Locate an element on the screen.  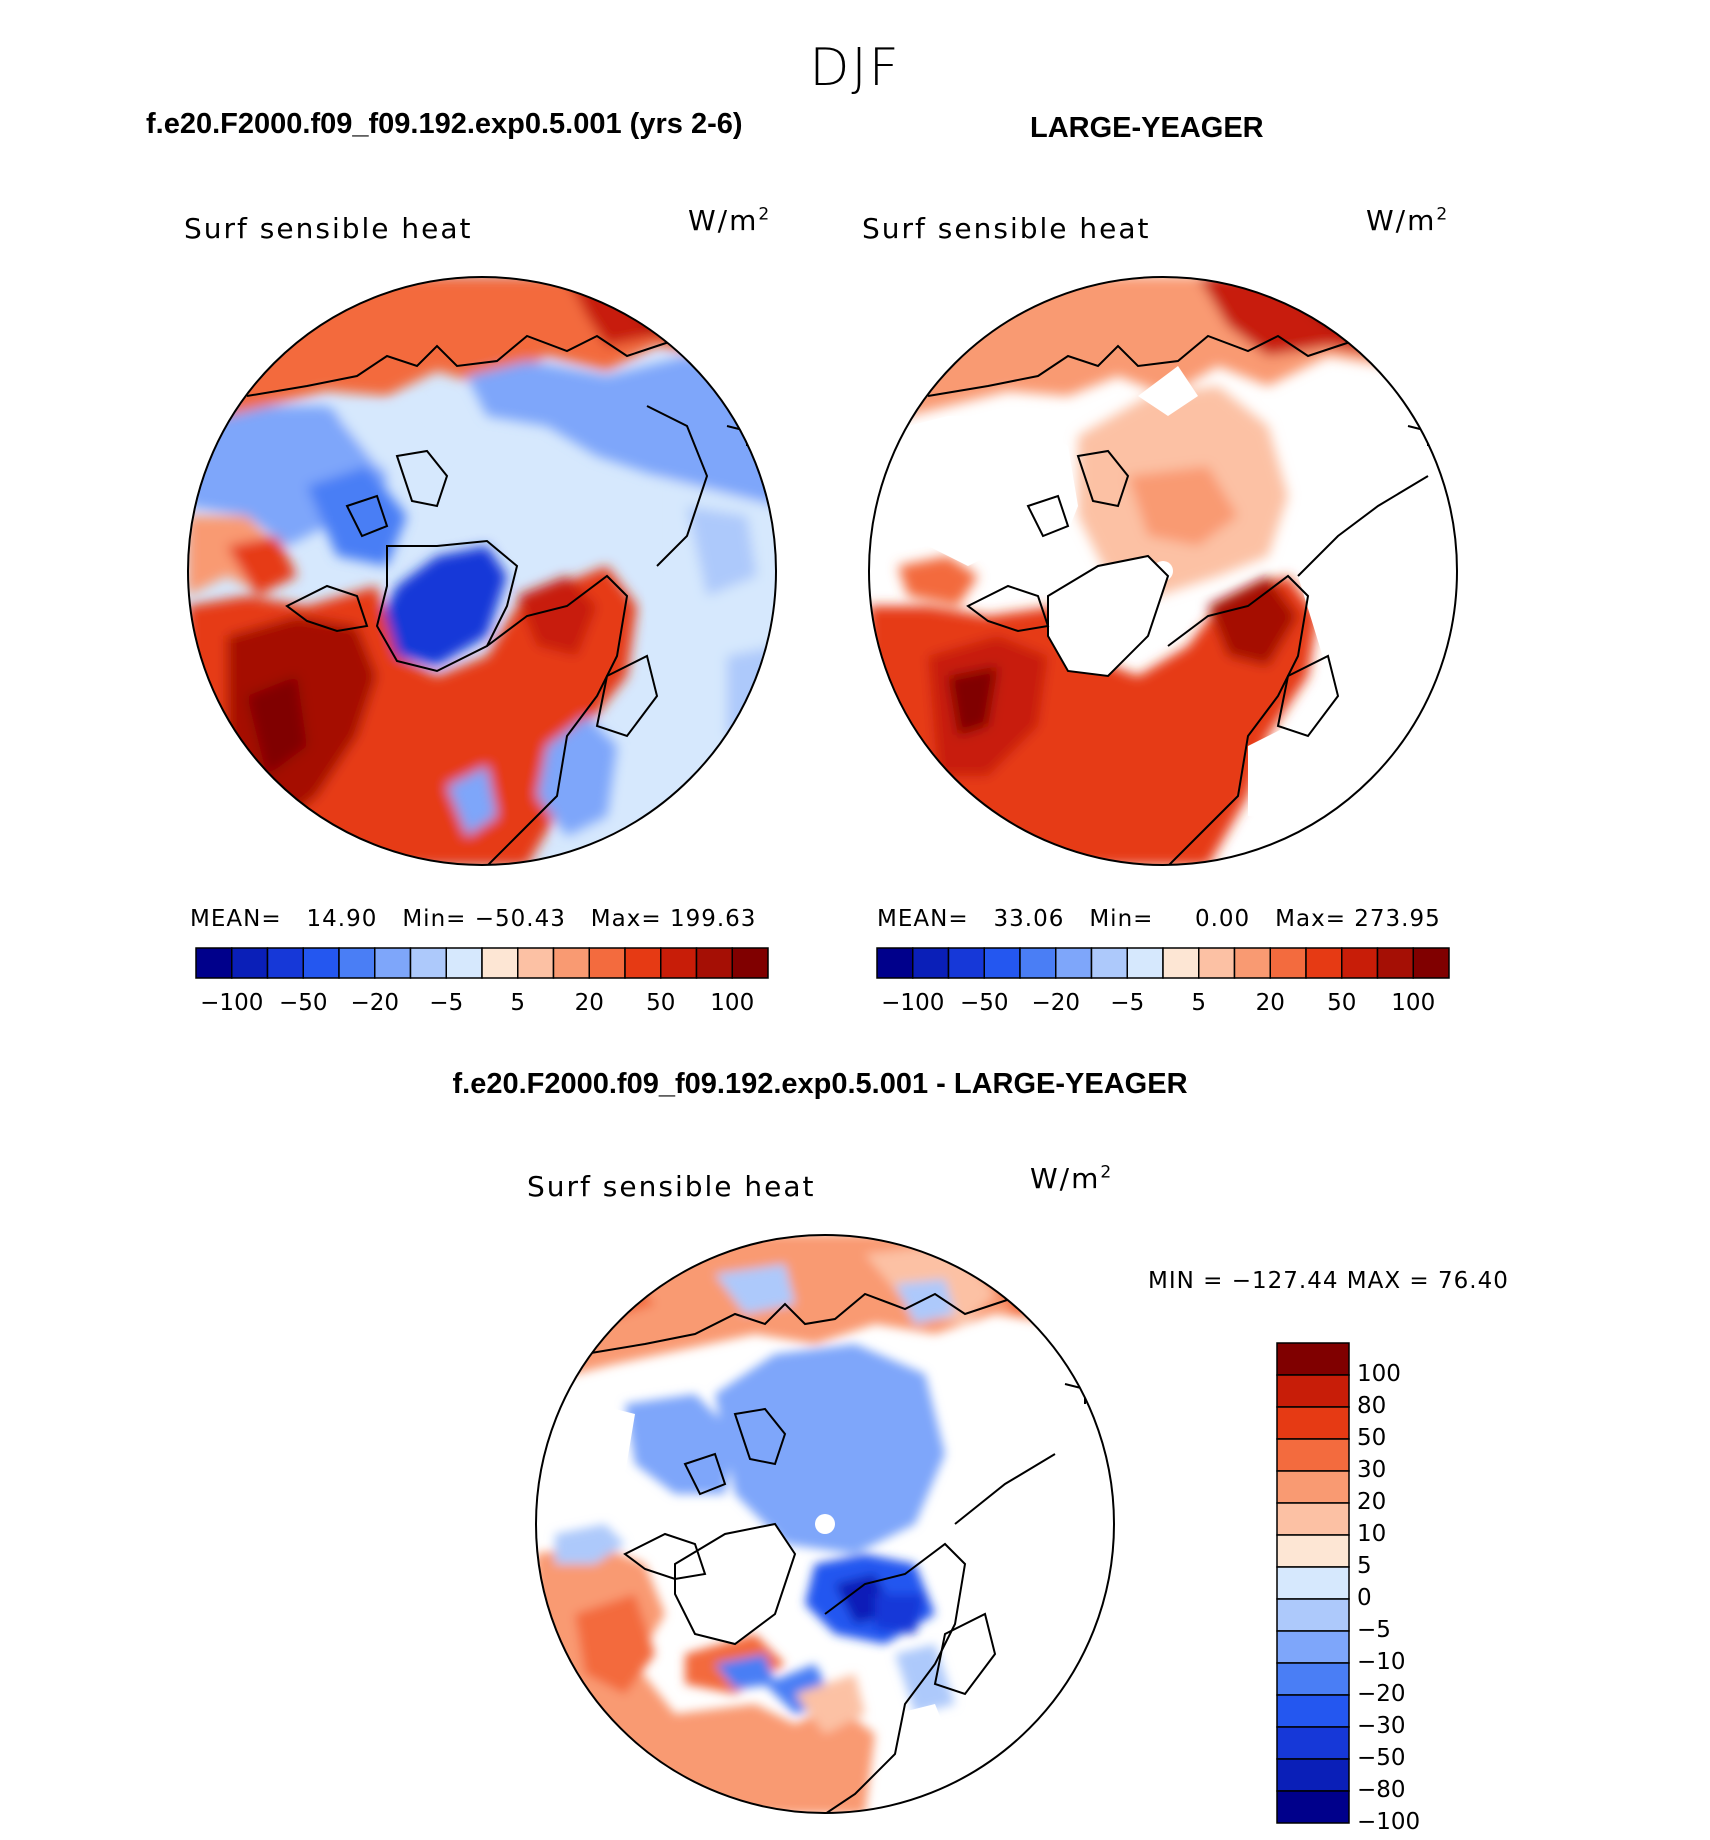
panel1-stats: MEAN= 14.90 Min= −50.43 Max= 199.63 is located at coordinates (473, 919).